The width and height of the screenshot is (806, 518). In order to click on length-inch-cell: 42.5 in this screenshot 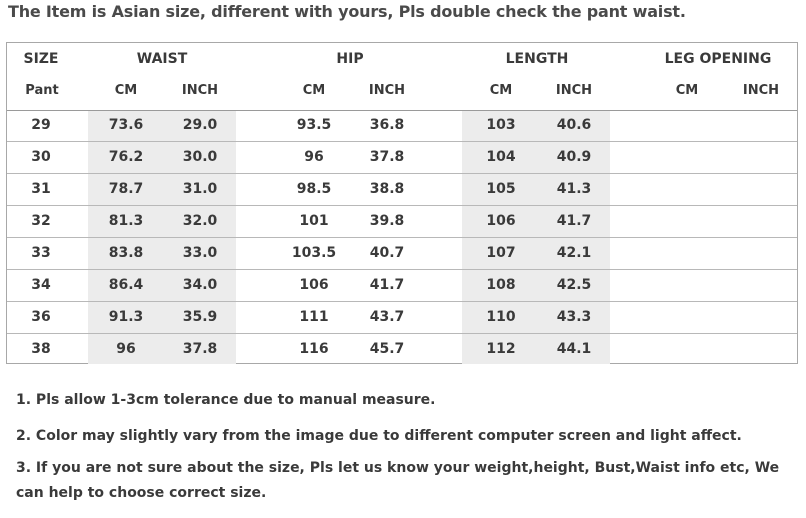, I will do `click(574, 285)`.